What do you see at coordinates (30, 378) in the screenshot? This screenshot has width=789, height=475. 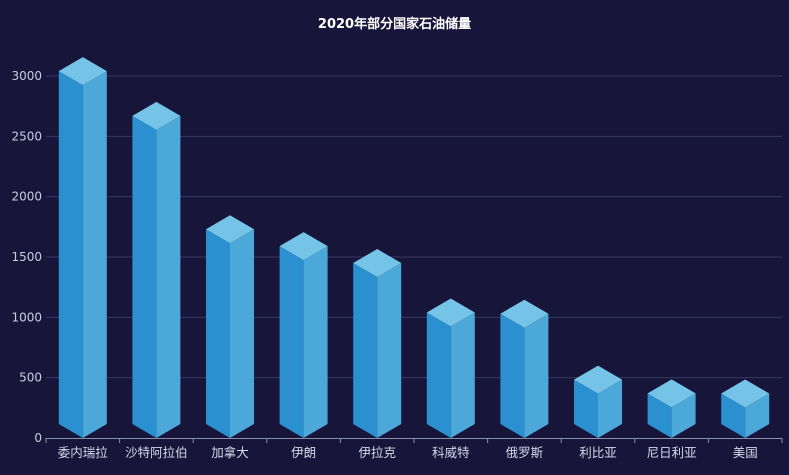 I see `y-tick-label: 500` at bounding box center [30, 378].